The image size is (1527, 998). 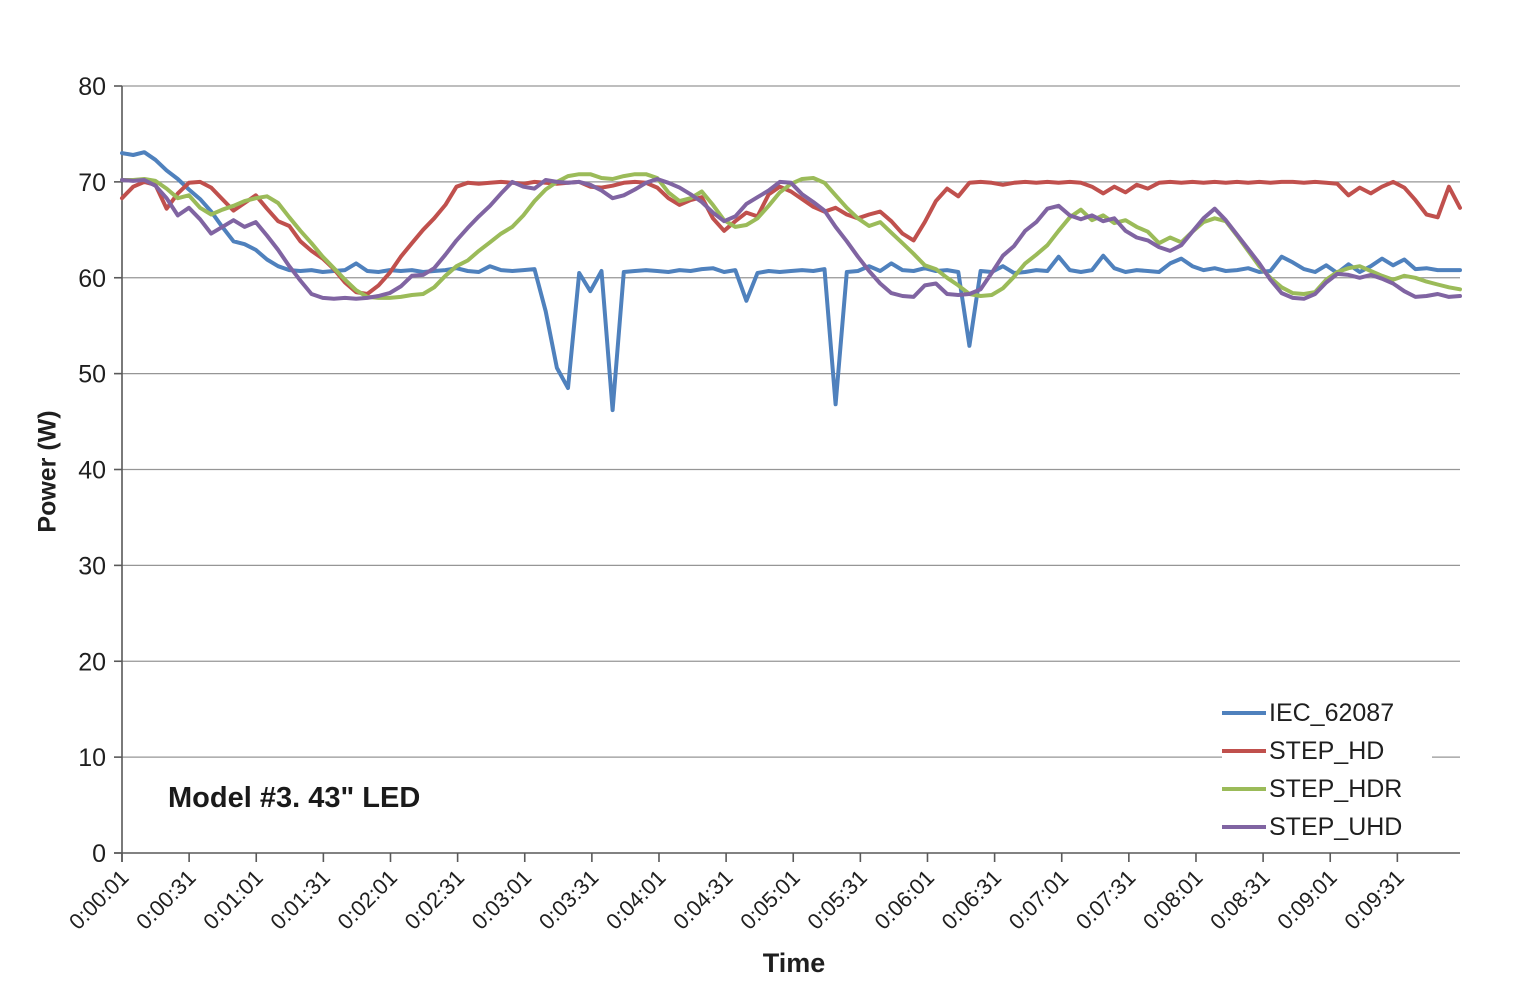 I want to click on y-tick-label-50: 50, so click(x=92, y=375).